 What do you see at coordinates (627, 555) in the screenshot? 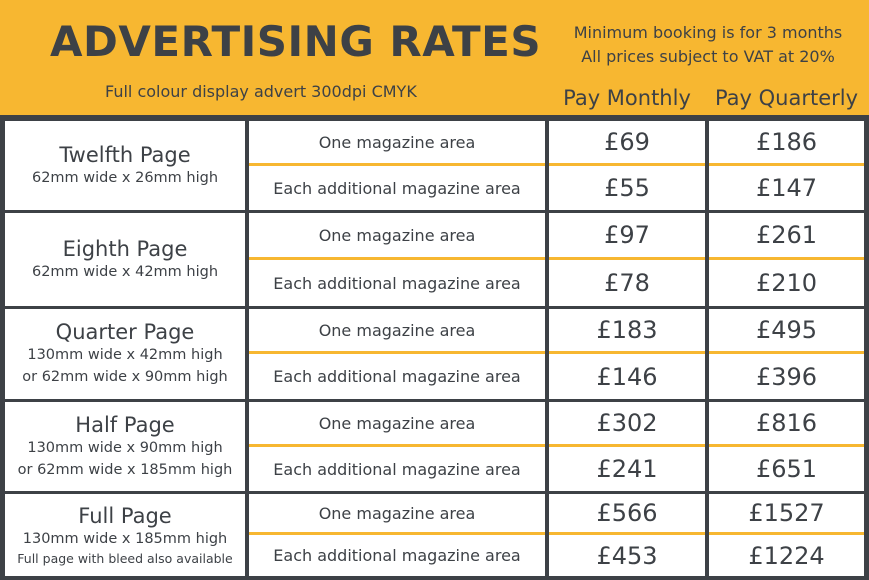
I see `price-monthly: £453` at bounding box center [627, 555].